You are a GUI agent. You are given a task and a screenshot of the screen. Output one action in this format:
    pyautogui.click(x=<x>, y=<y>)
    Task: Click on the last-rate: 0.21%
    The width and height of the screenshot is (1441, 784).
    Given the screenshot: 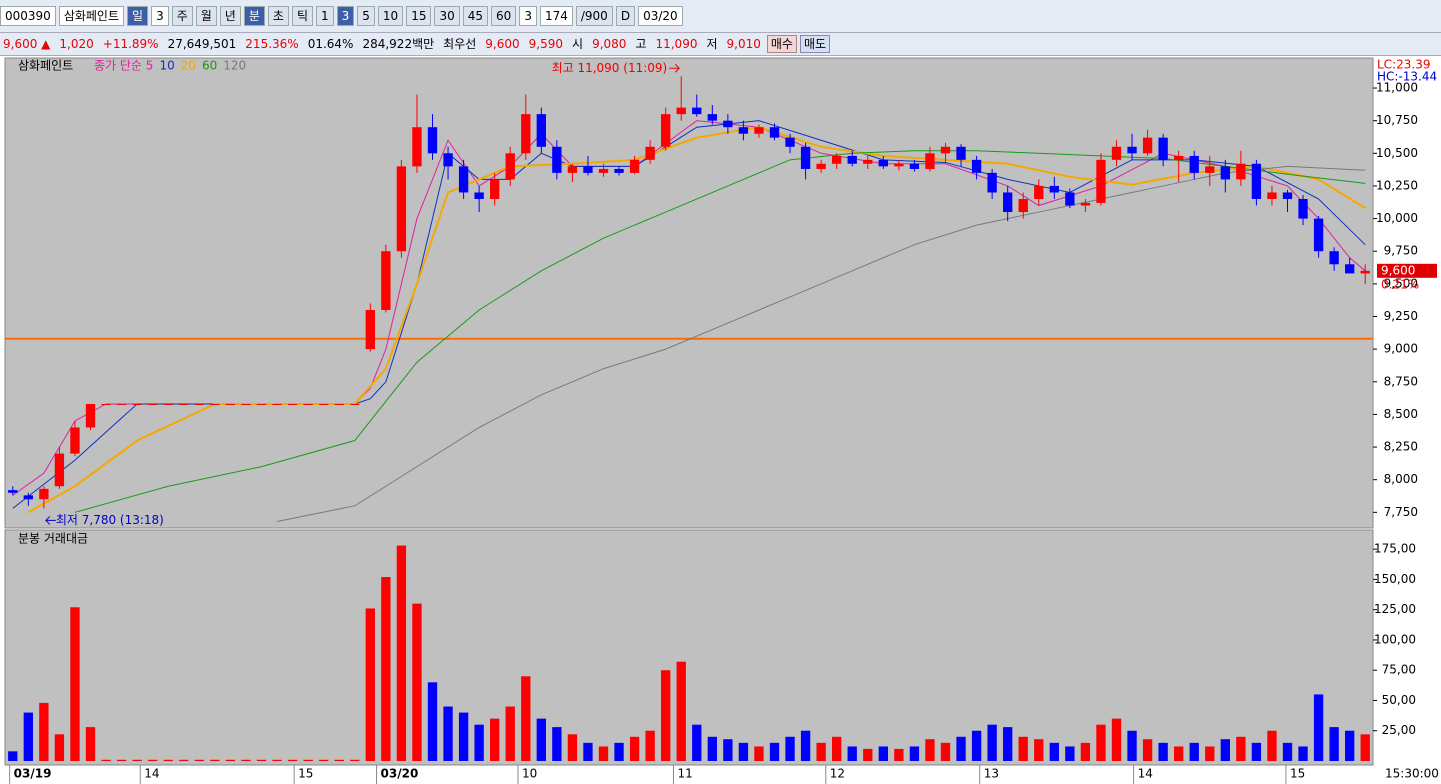 What is the action you would take?
    pyautogui.click(x=1400, y=284)
    